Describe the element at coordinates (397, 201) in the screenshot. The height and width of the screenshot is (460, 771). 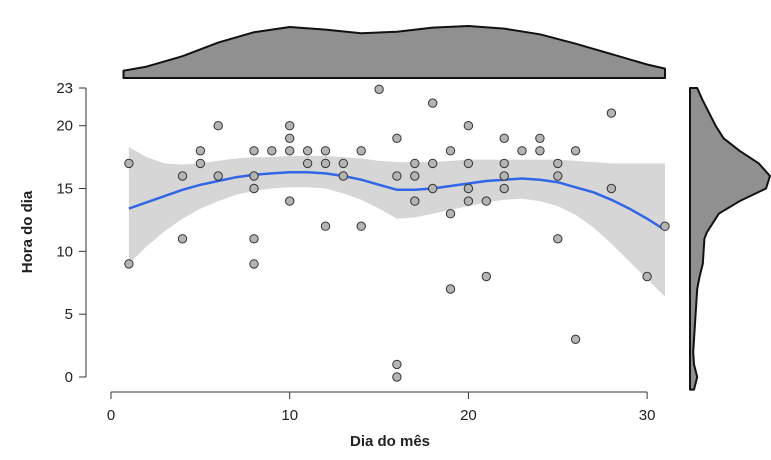
I see `smooth-trend-line` at that location.